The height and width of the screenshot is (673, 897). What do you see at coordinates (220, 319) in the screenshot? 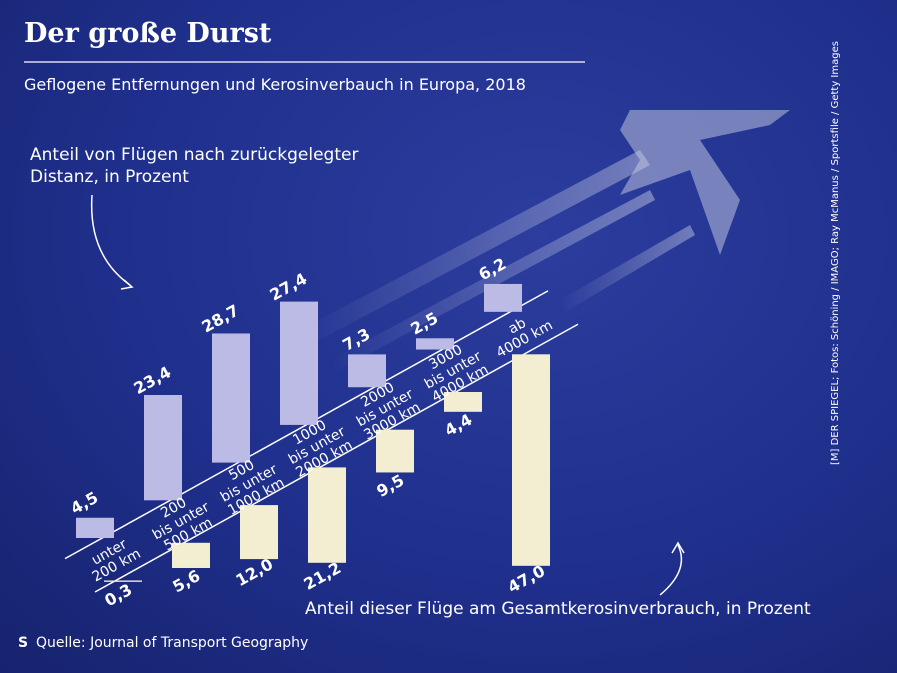
I see `value-label: 28,7` at bounding box center [220, 319].